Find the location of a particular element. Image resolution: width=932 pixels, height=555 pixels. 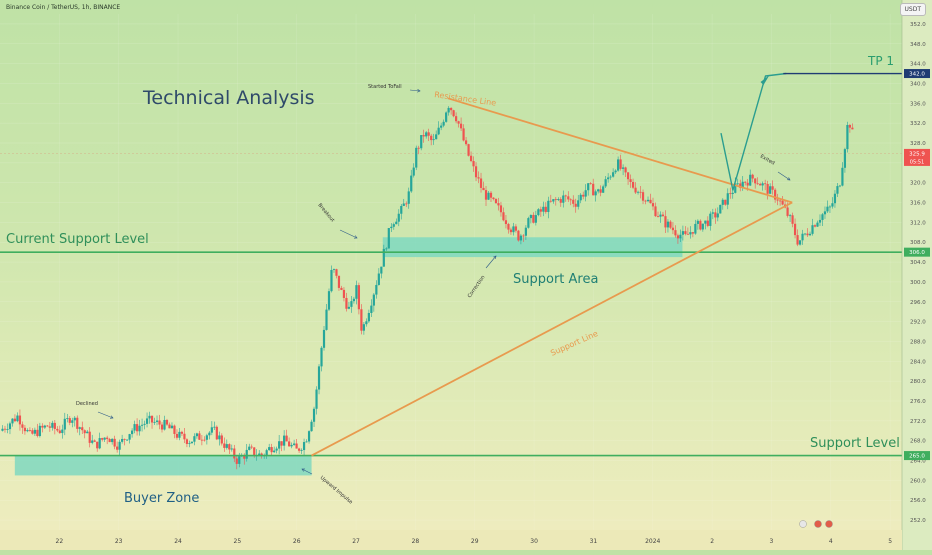

y-tick-label: 336.0 is located at coordinates (918, 104).